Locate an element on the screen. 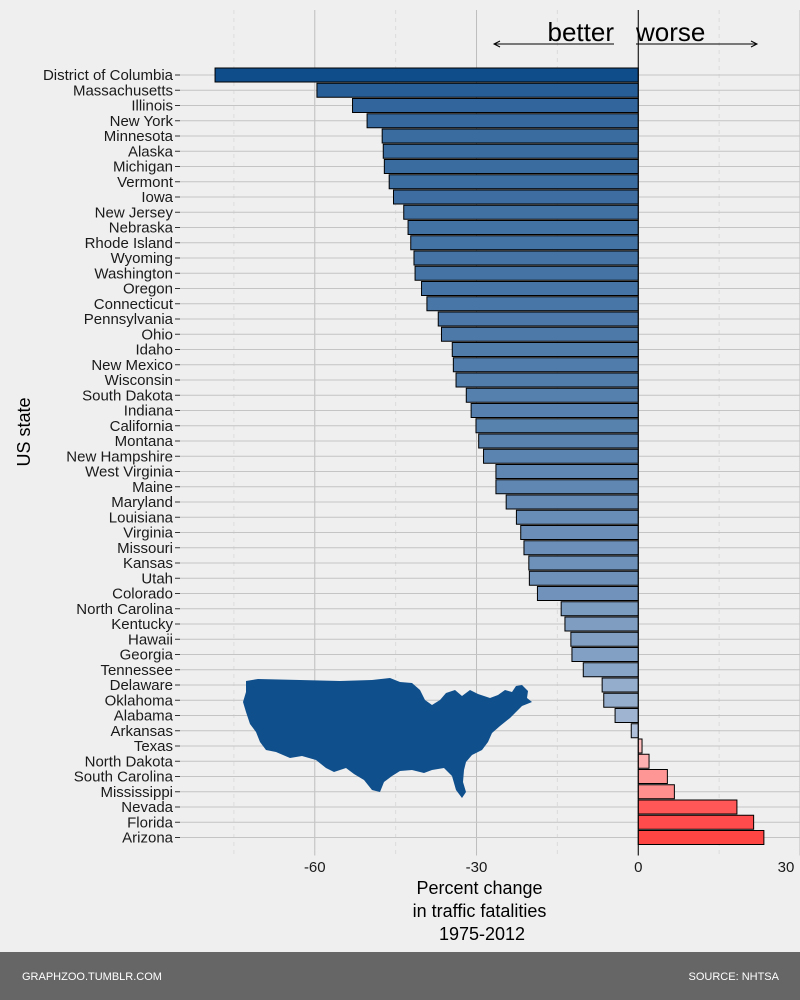  footer-source: SOURCE: NHTSA is located at coordinates (733, 977).